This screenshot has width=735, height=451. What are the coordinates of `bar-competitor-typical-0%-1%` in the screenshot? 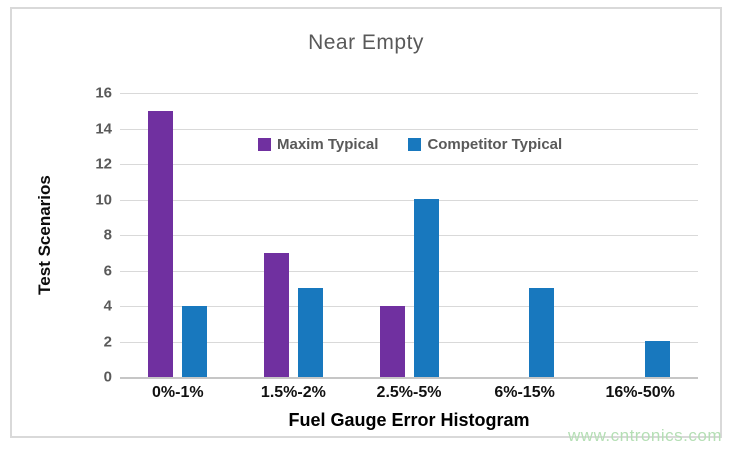 It's located at (194, 341).